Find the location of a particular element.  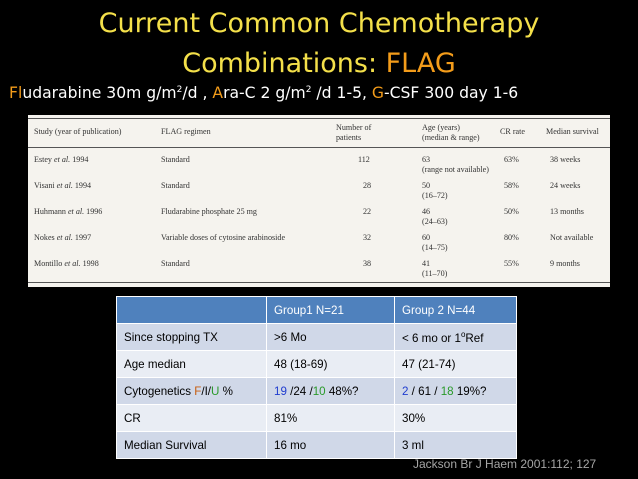

row-label-survival: Median Survival is located at coordinates (191, 445).